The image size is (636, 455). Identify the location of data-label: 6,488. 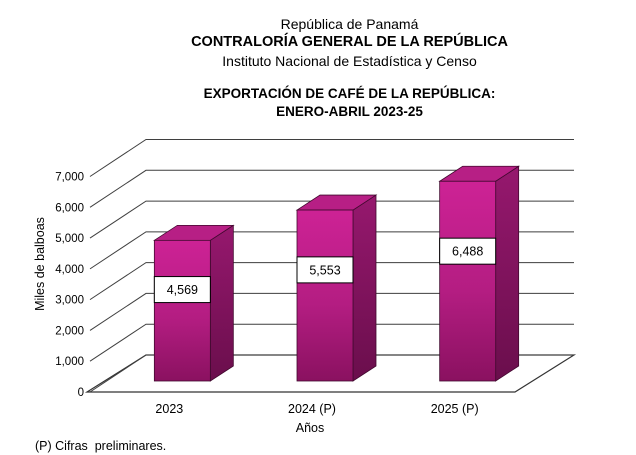
(467, 252).